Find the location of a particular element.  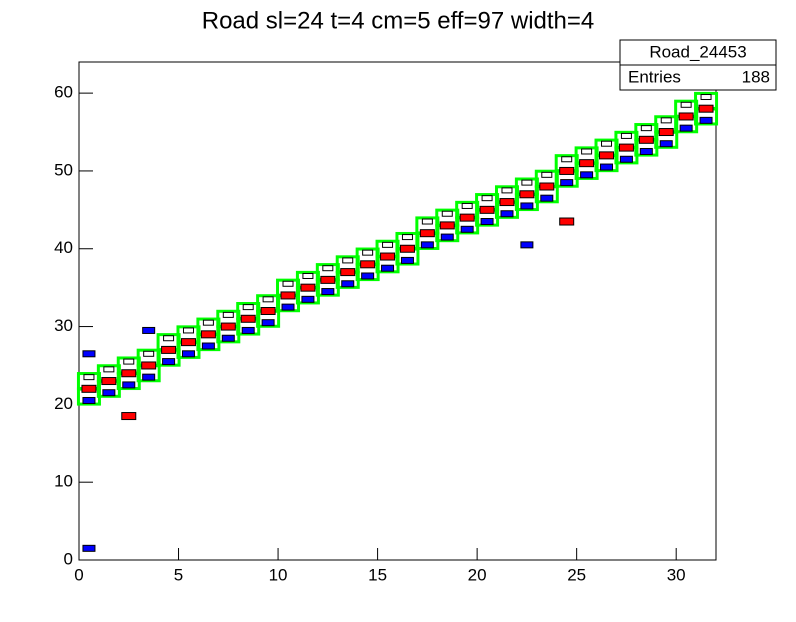

x-tick-label: 15 is located at coordinates (377, 574).